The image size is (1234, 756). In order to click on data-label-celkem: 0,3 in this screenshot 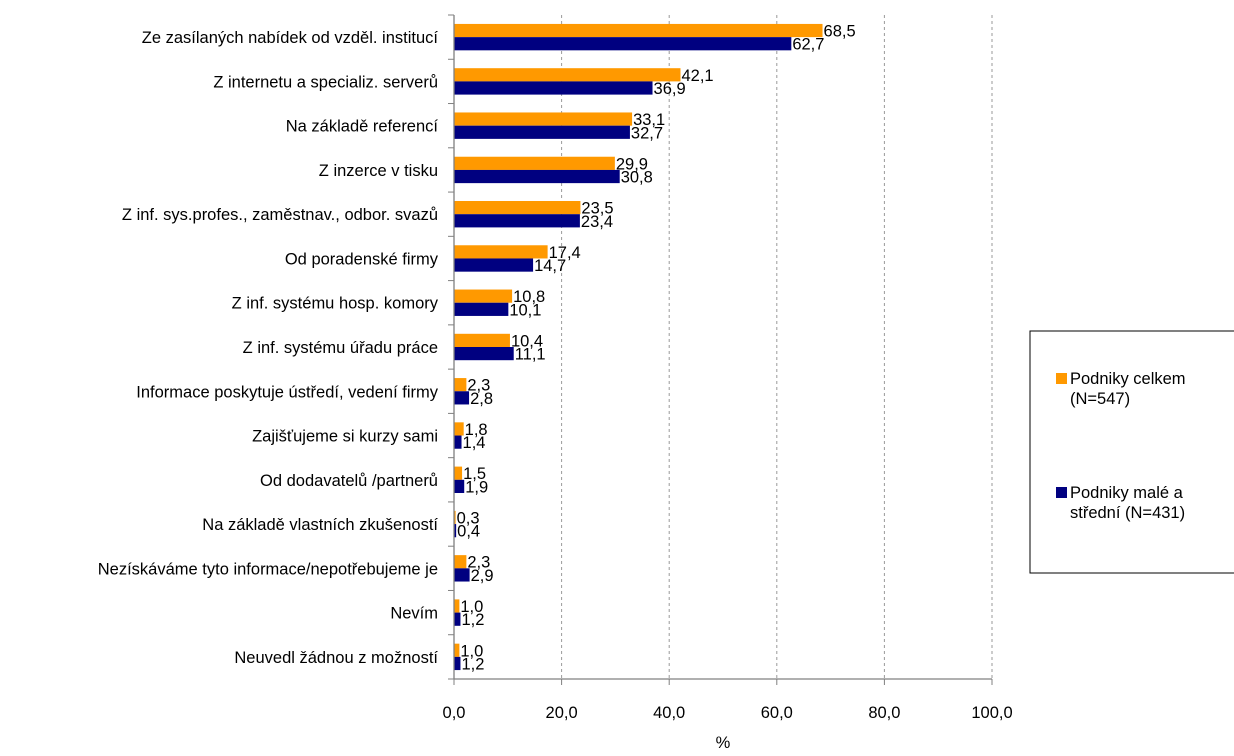, I will do `click(468, 518)`.